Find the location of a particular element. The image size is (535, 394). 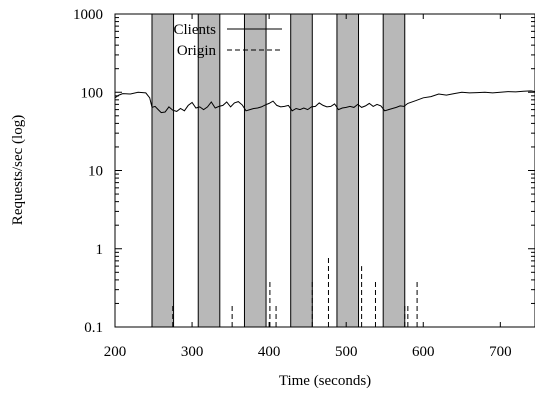

clients-line is located at coordinates (324, 102).